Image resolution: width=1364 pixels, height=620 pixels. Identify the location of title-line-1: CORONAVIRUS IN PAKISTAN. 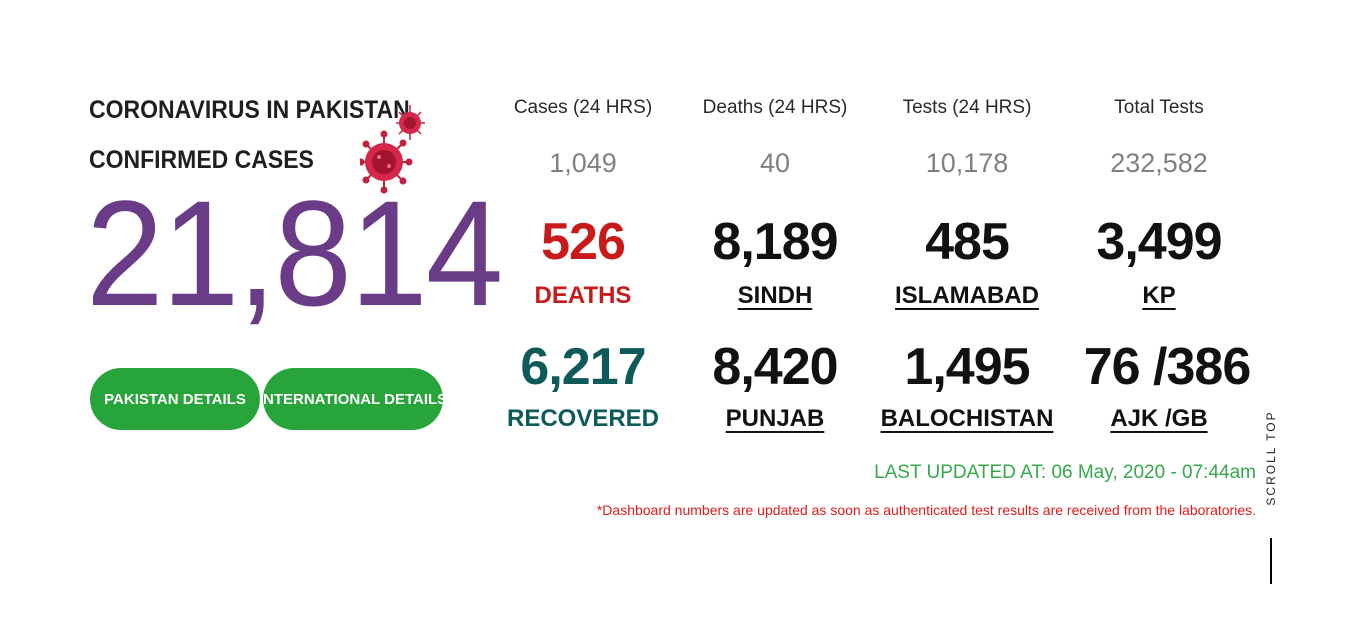
(249, 110).